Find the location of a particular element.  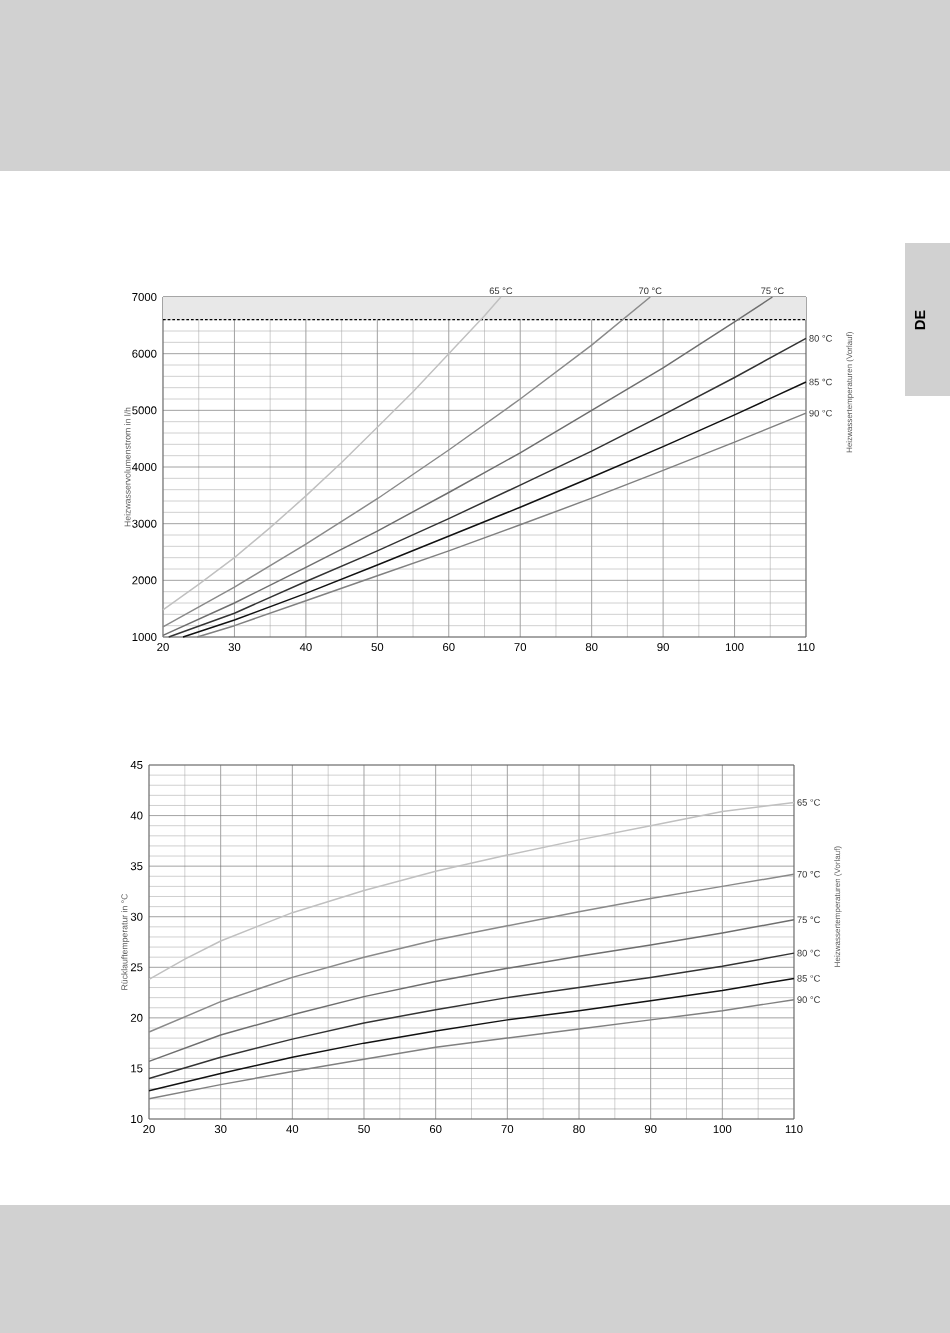

y-tick-label: 2000 is located at coordinates (144, 580).